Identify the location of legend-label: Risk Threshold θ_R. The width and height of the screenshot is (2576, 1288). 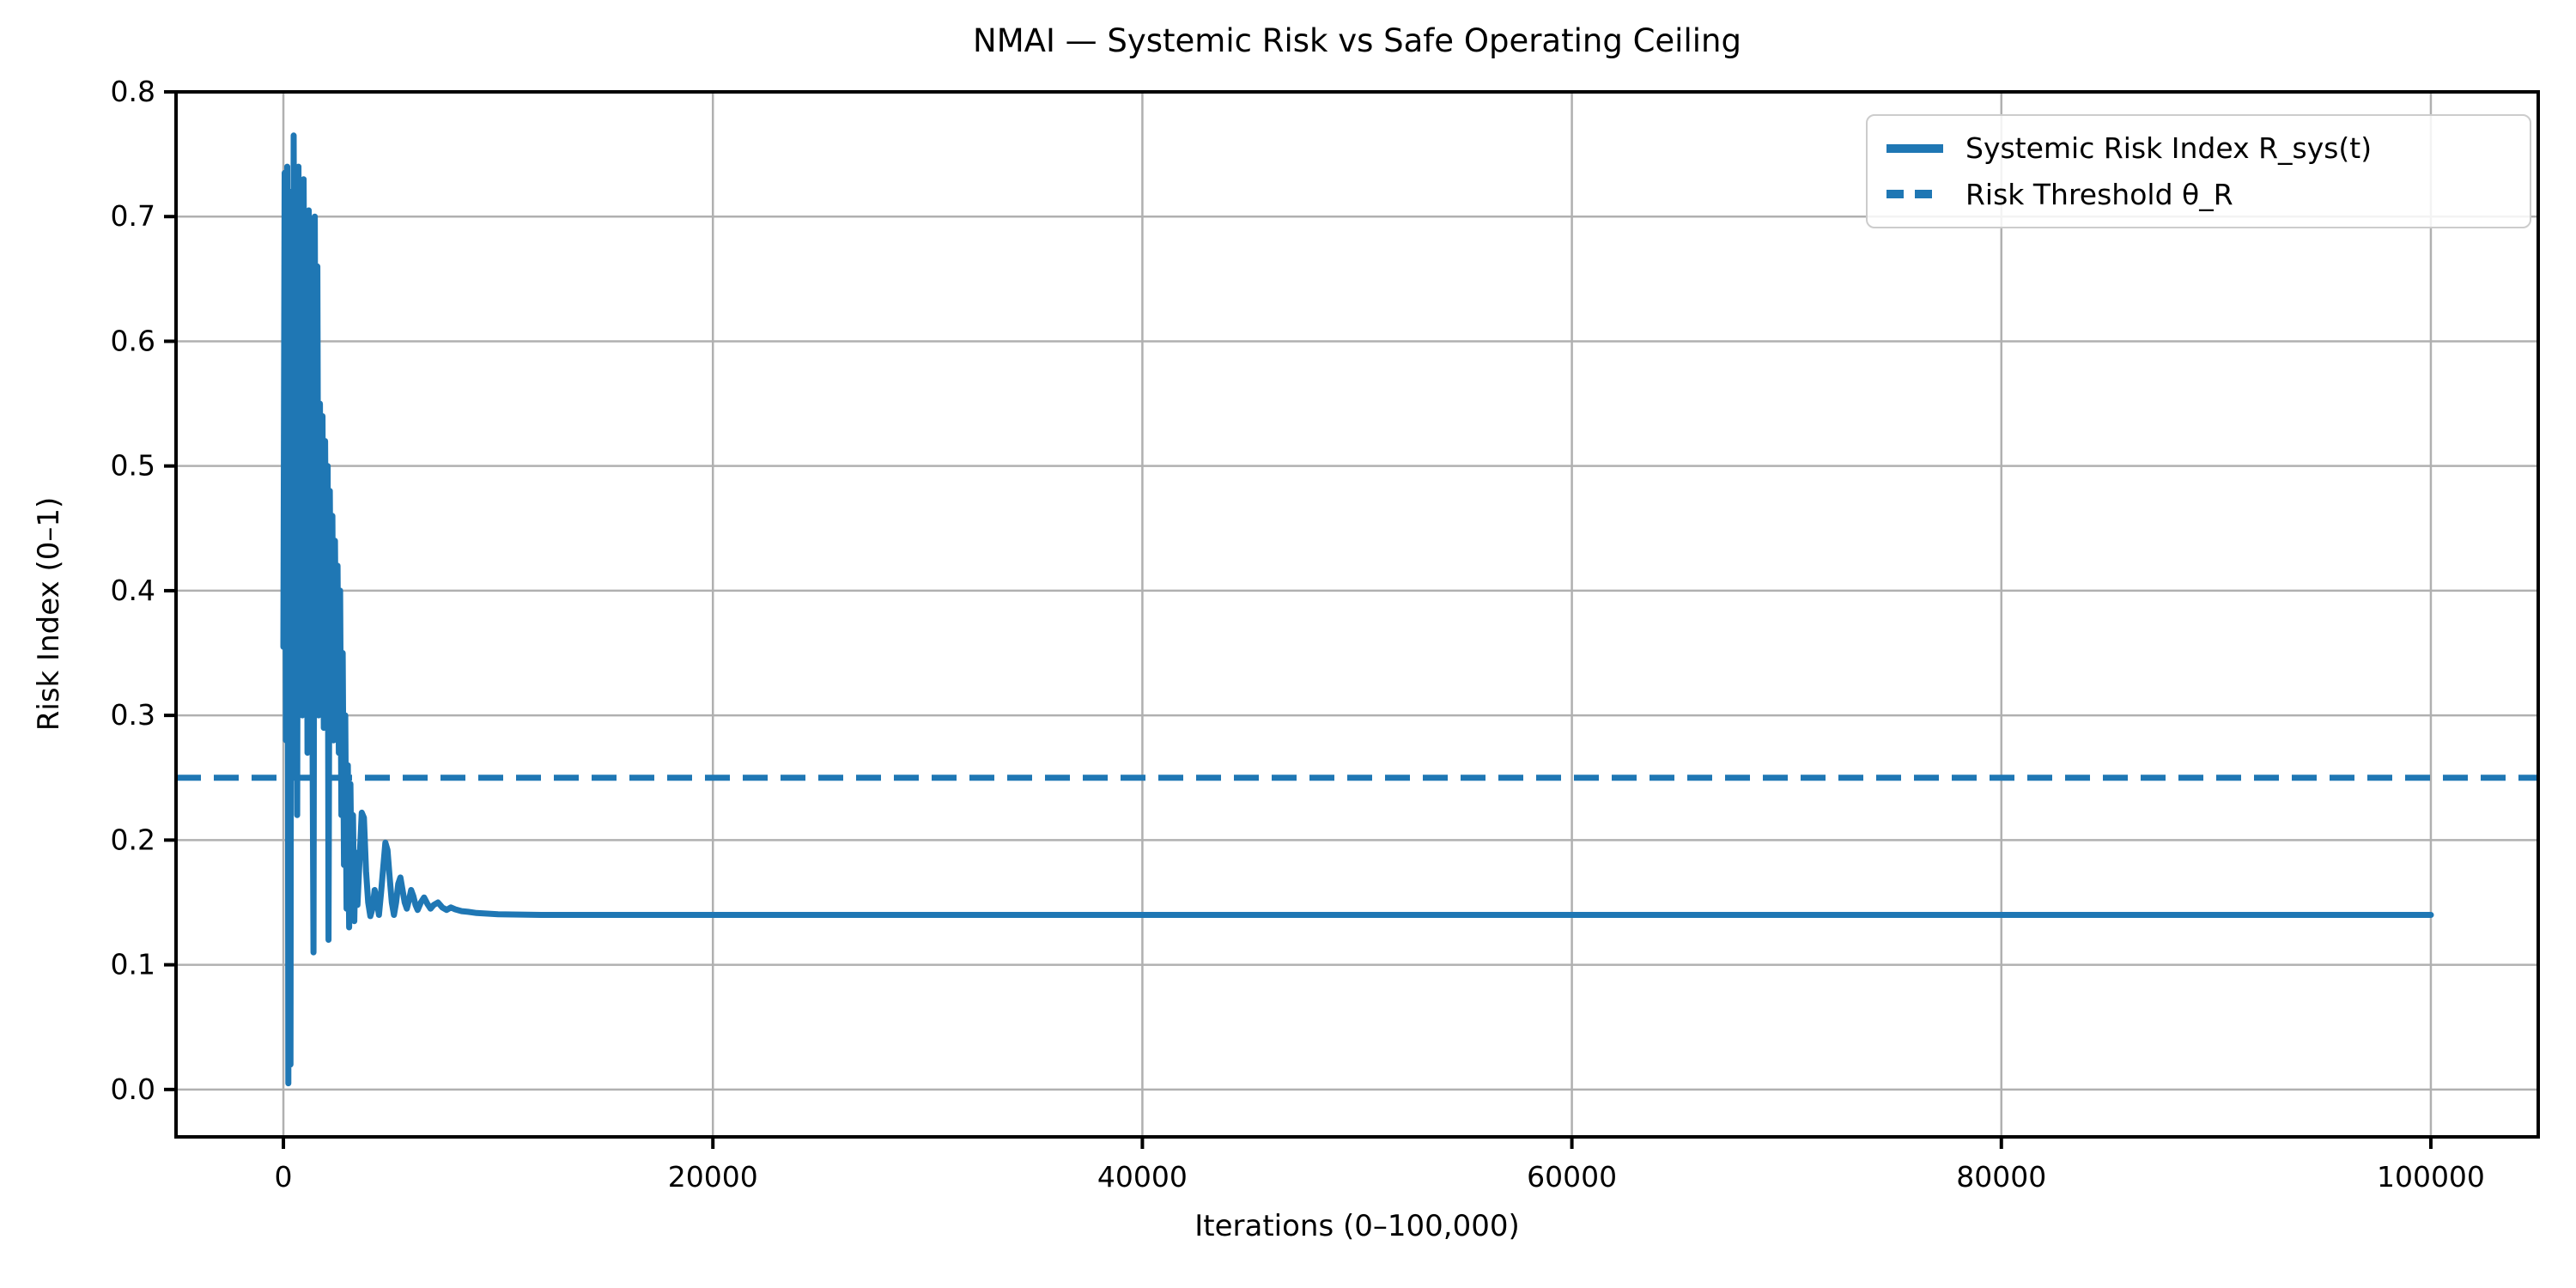
(2099, 194).